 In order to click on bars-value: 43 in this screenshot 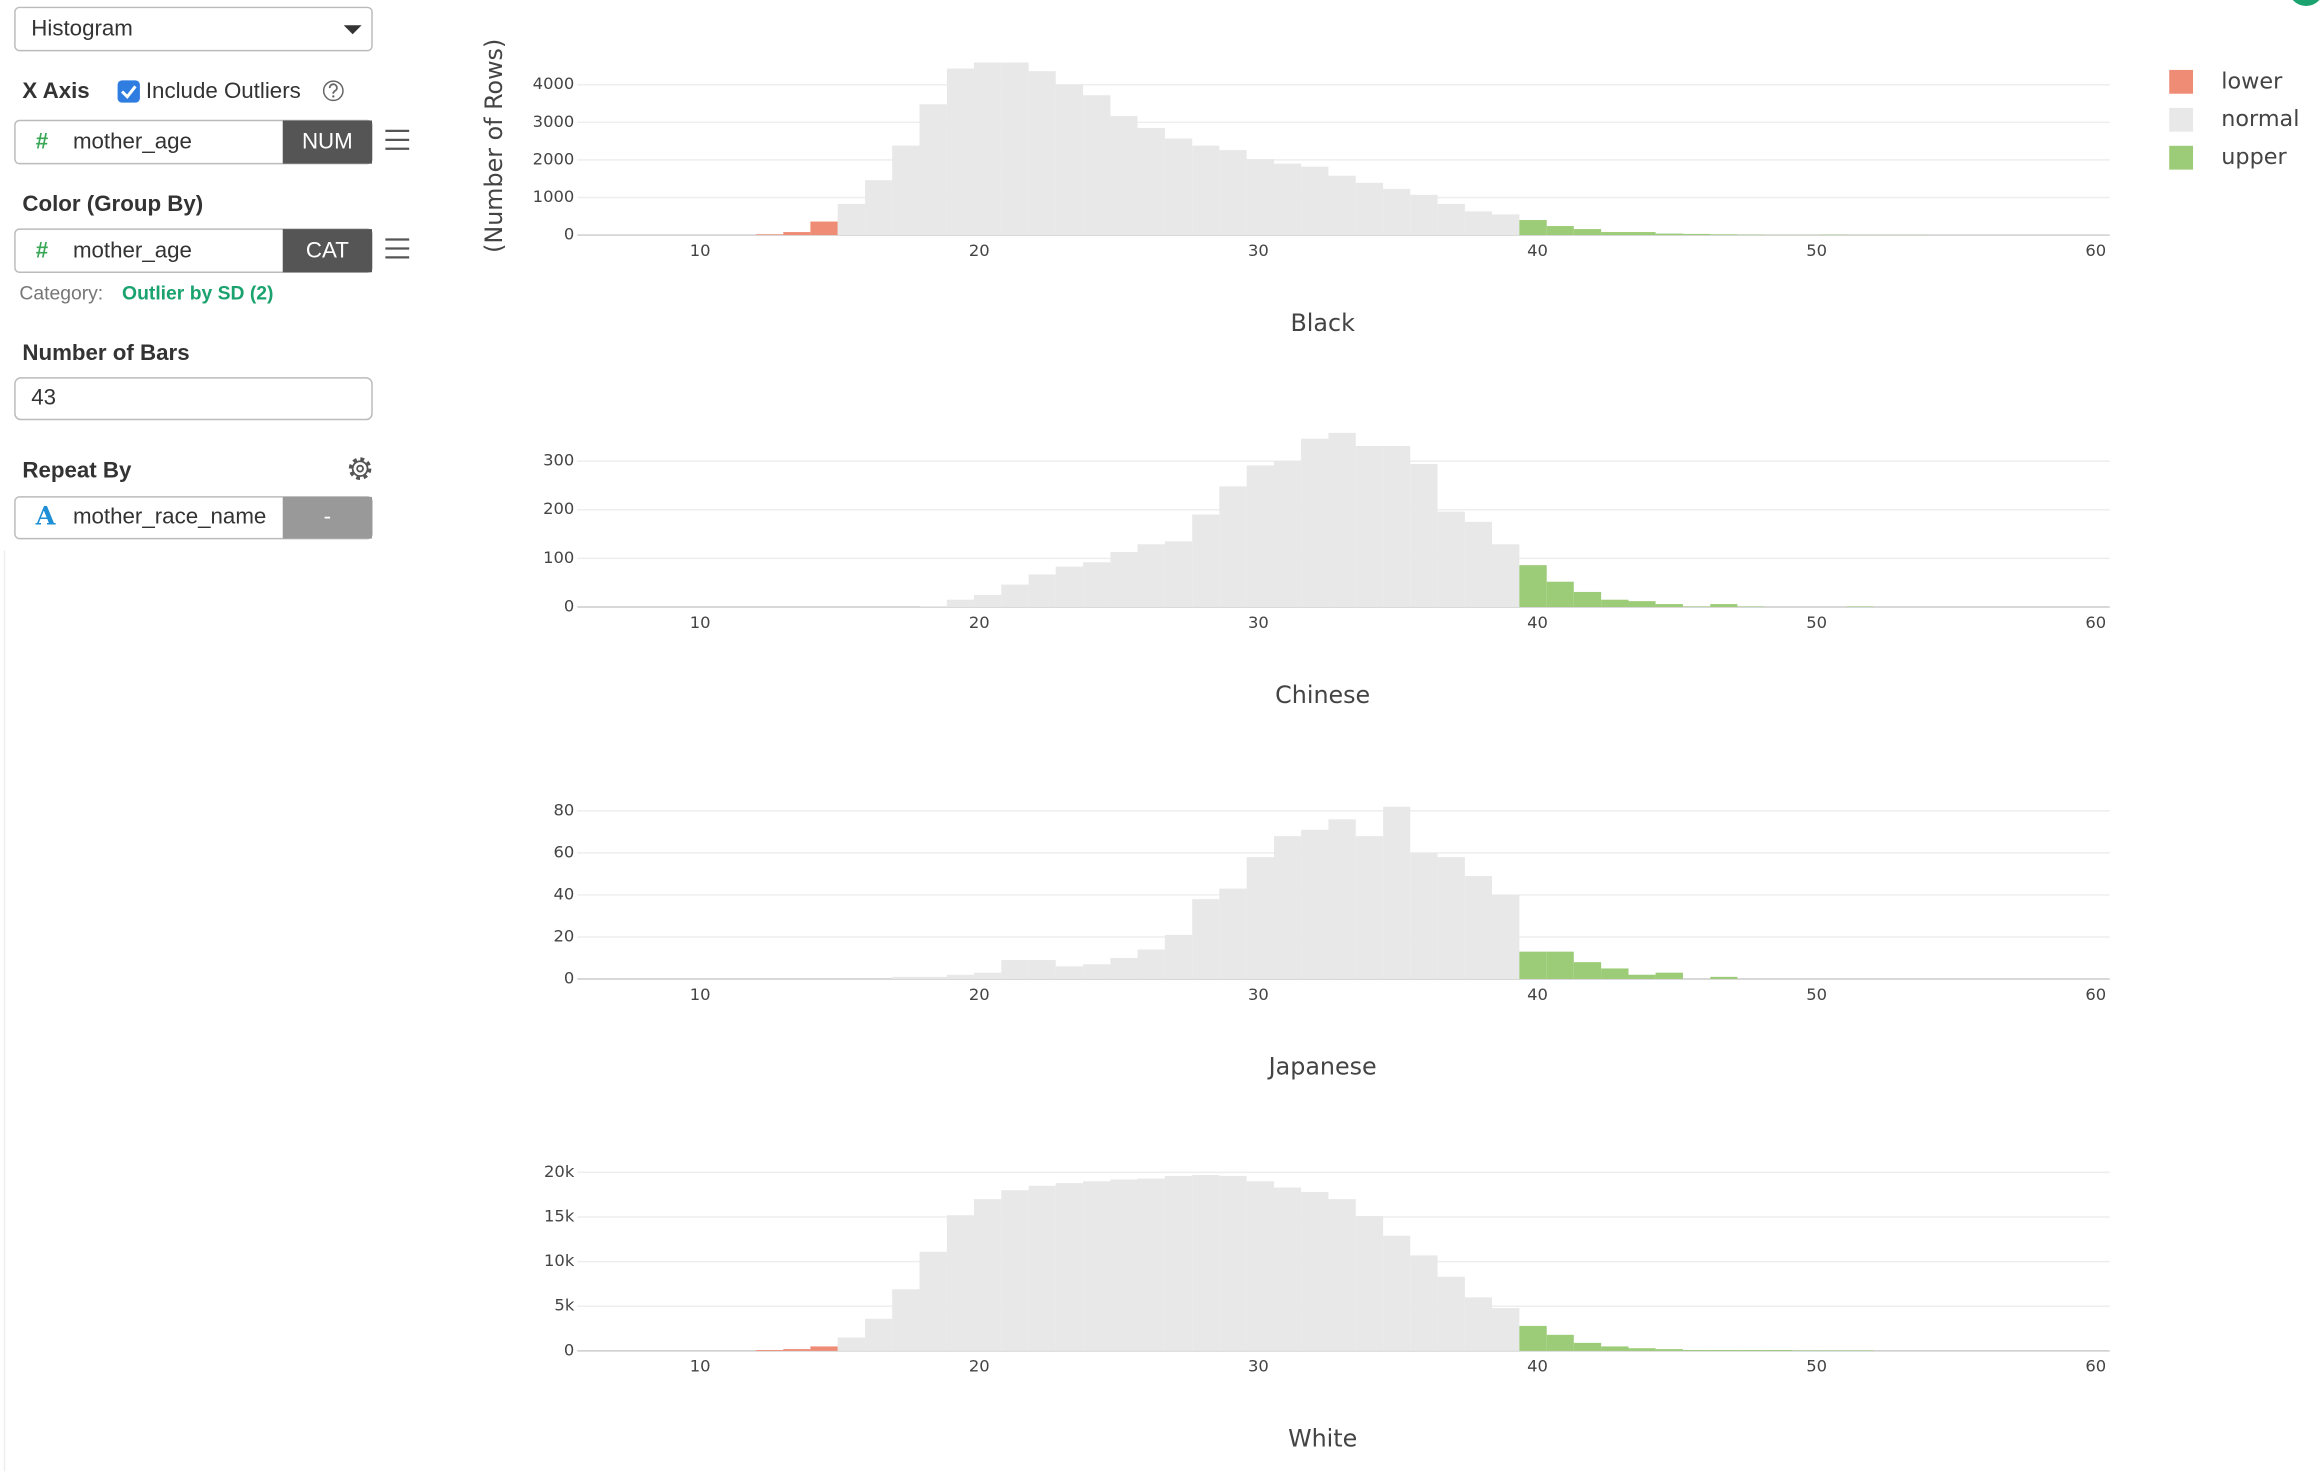, I will do `click(43, 397)`.